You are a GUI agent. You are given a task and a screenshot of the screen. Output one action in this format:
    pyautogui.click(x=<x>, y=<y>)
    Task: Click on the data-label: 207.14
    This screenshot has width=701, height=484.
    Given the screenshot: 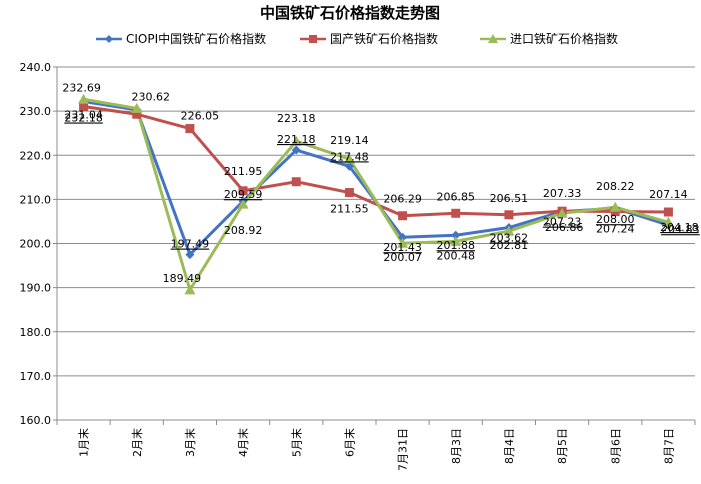 What is the action you would take?
    pyautogui.click(x=668, y=194)
    